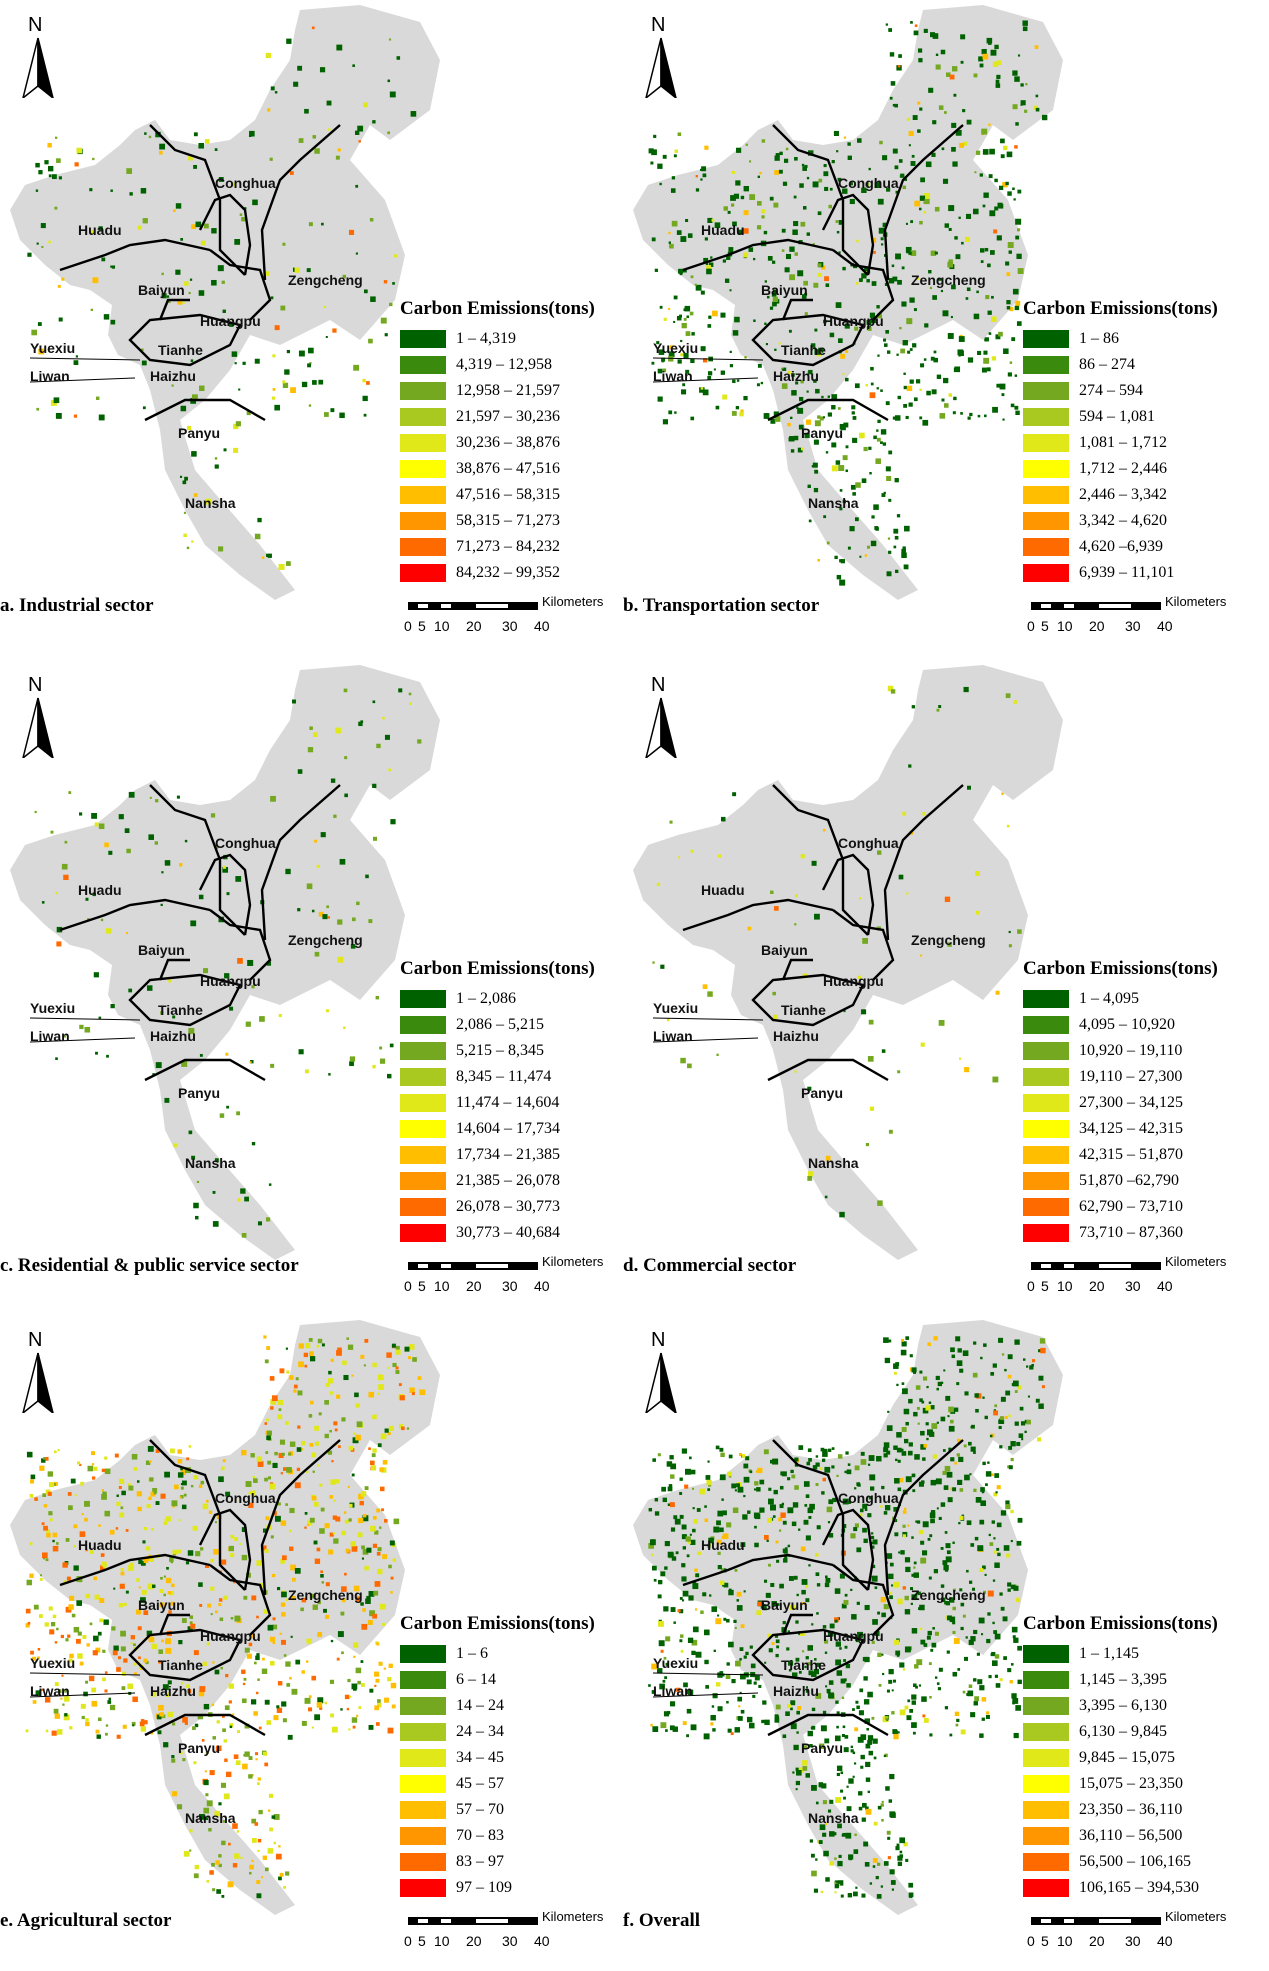 The width and height of the screenshot is (1269, 1971). What do you see at coordinates (497, 1155) in the screenshot?
I see `legend-row: 17,734 – 21,385` at bounding box center [497, 1155].